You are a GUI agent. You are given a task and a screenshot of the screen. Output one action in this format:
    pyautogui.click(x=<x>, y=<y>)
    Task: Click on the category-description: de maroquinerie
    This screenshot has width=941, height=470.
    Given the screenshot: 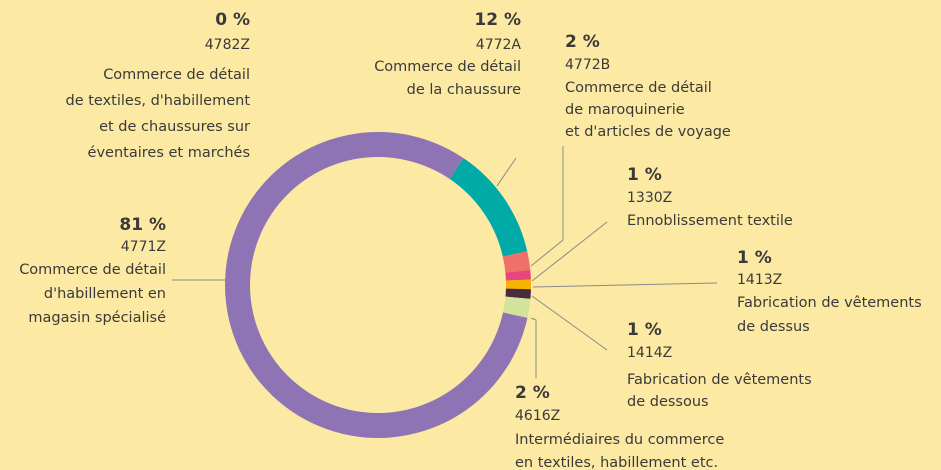 What is the action you would take?
    pyautogui.click(x=625, y=110)
    